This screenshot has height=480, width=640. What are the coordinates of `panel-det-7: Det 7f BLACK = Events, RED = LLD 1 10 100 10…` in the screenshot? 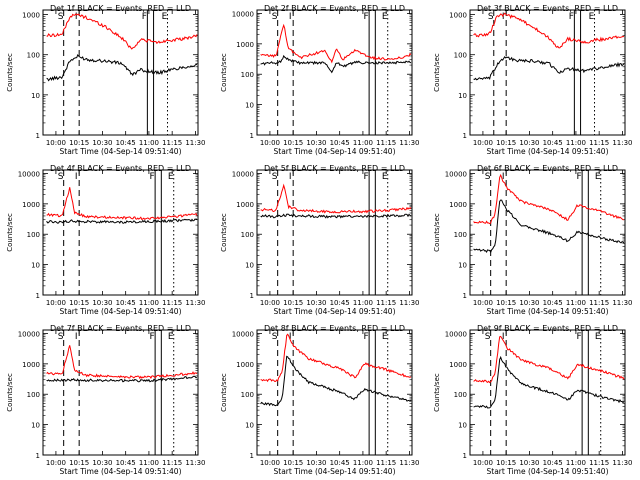 It's located at (106, 400).